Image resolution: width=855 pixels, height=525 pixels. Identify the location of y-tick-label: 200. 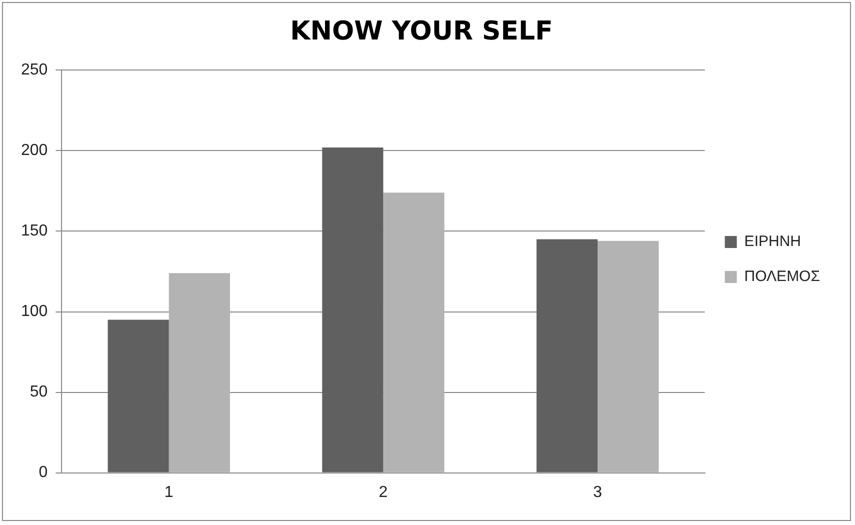
(34, 151).